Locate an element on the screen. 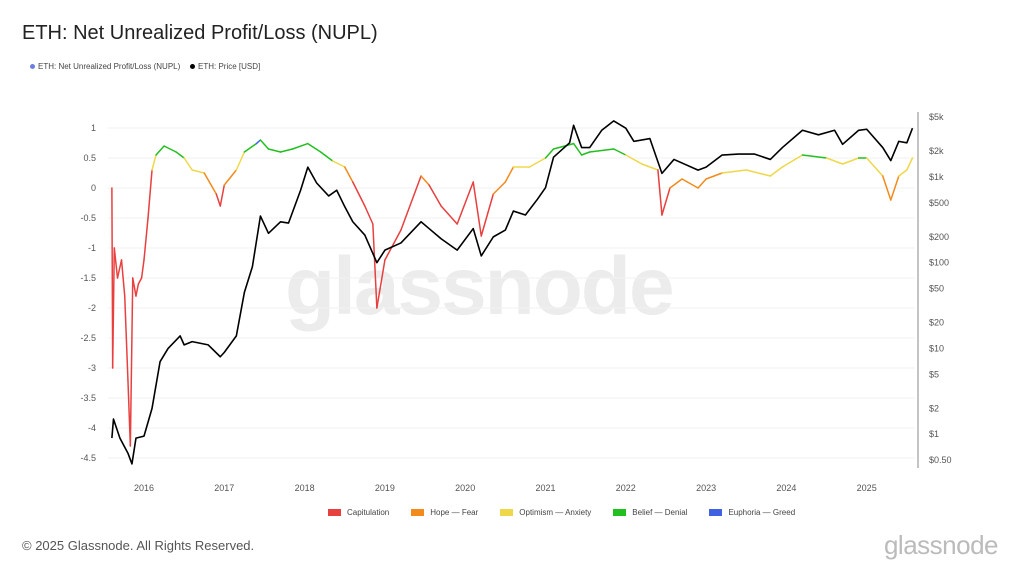 This screenshot has width=1024, height=576. page-title: ETH: Net Unrealized Profit/Loss (NUPL) is located at coordinates (200, 33).